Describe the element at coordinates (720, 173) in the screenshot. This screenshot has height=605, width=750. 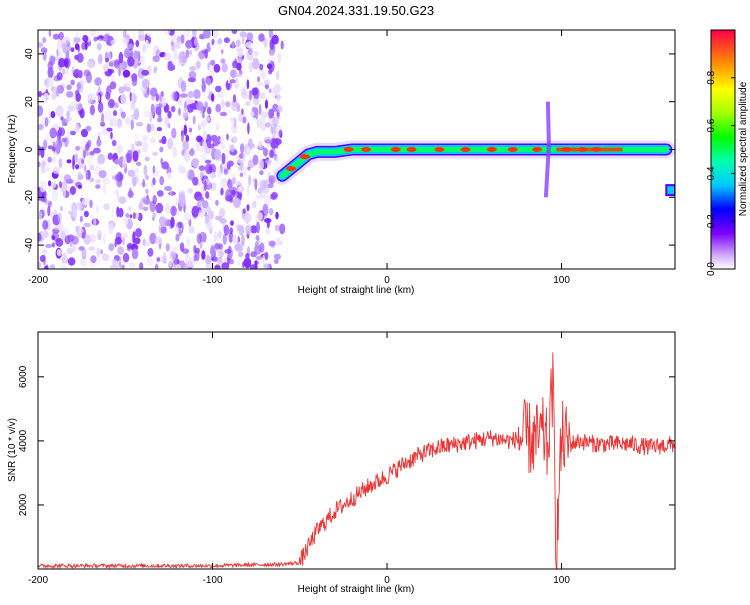
I see `colorbar-ticks: 0.0 0.2 0.4 0.6 0.8` at that location.